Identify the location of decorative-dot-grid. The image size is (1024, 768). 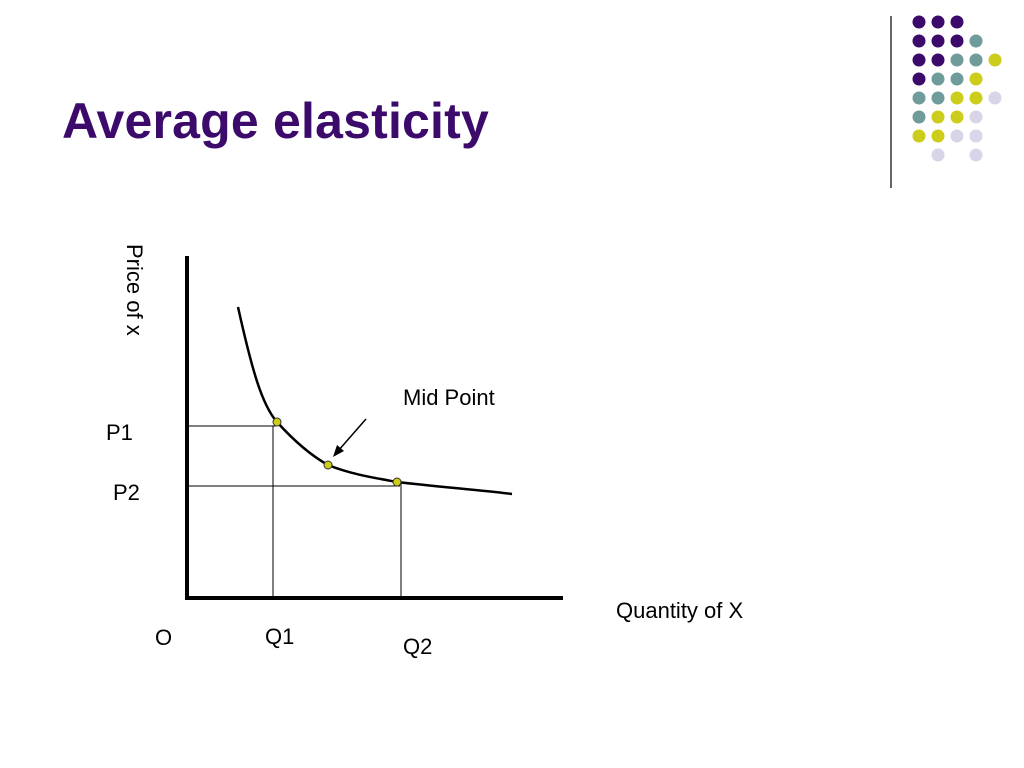
(957, 88).